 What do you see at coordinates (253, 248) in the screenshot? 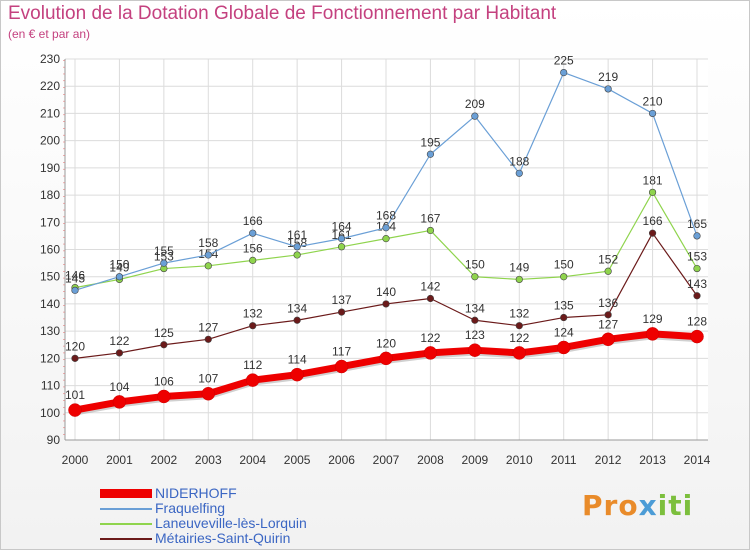
I see `data-label-laneuveville-les-lorquin: 156` at bounding box center [253, 248].